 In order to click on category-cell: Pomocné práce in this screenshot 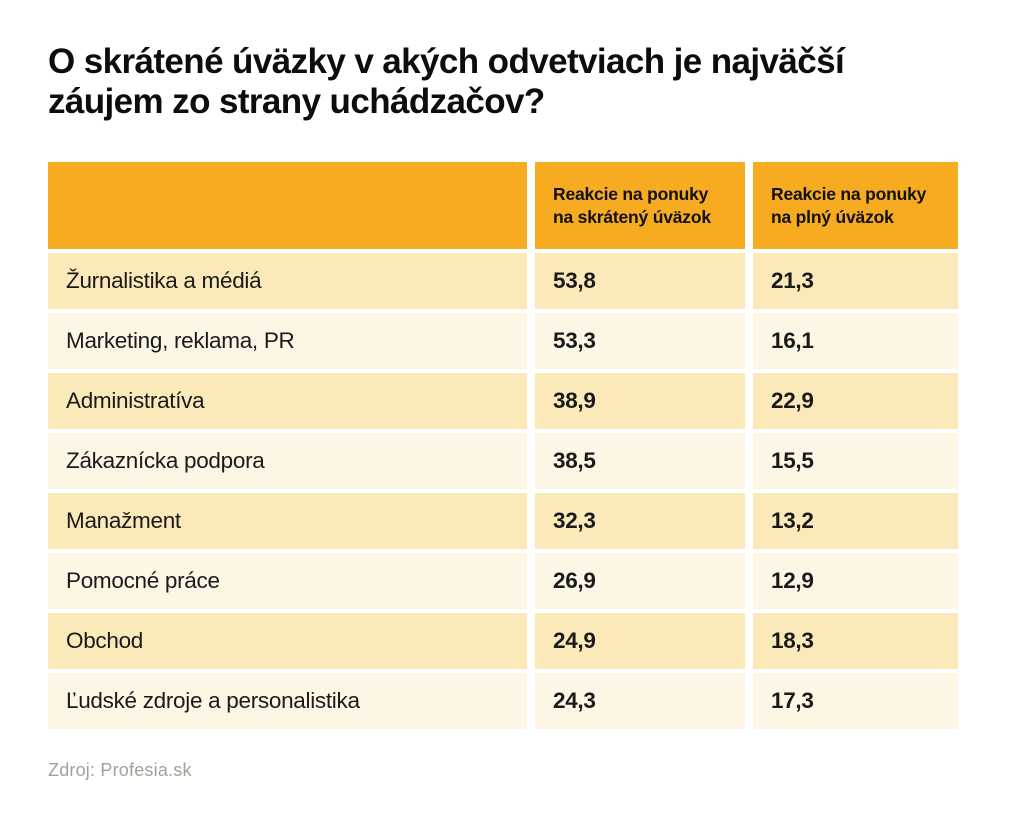, I will do `click(287, 581)`.